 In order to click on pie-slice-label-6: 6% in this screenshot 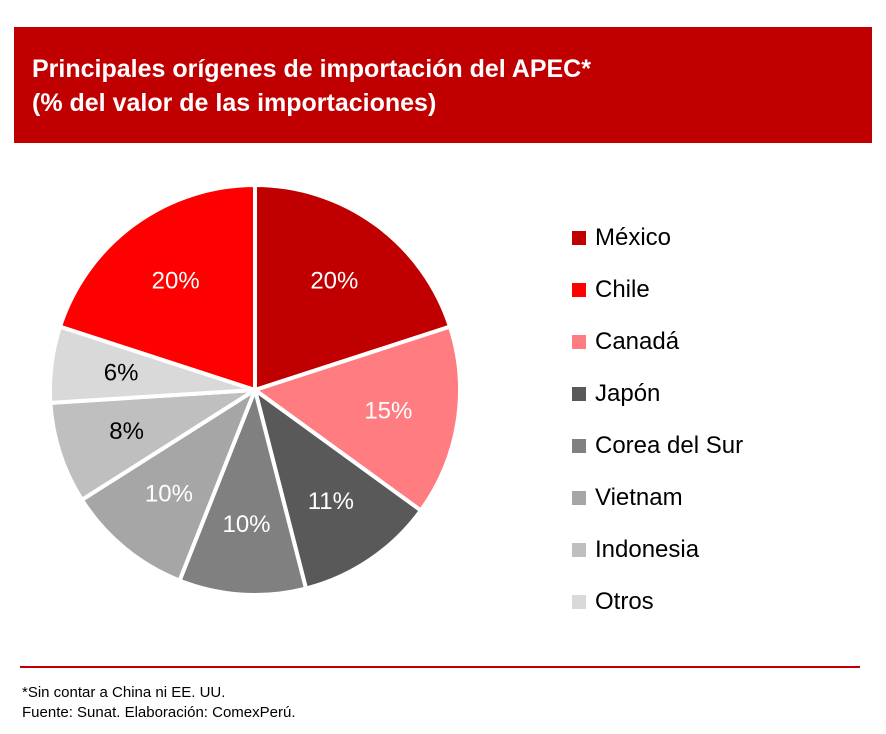, I will do `click(121, 373)`.